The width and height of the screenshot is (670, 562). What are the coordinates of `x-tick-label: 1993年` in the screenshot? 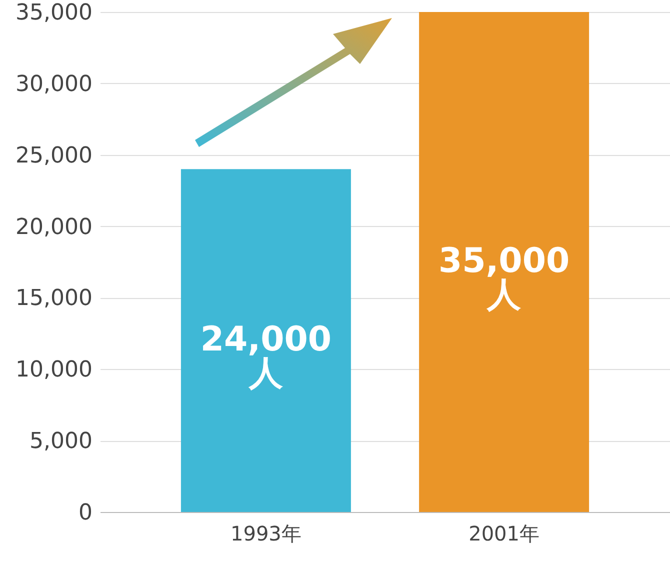 It's located at (266, 534).